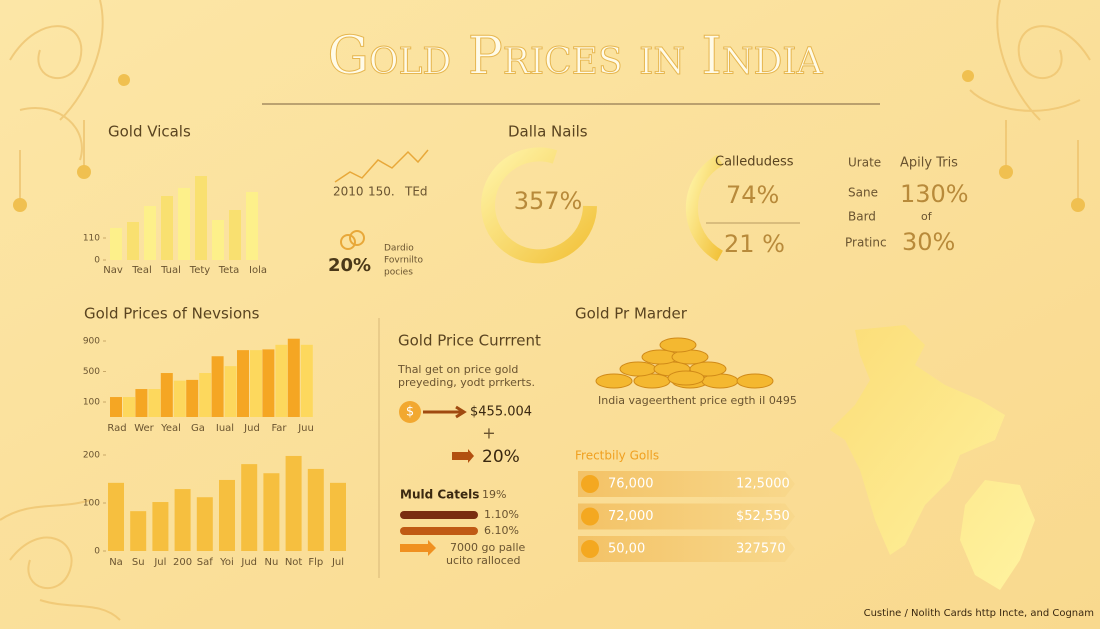 The image size is (1100, 629). Describe the element at coordinates (704, 208) in the screenshot. I see `half-ring` at that location.